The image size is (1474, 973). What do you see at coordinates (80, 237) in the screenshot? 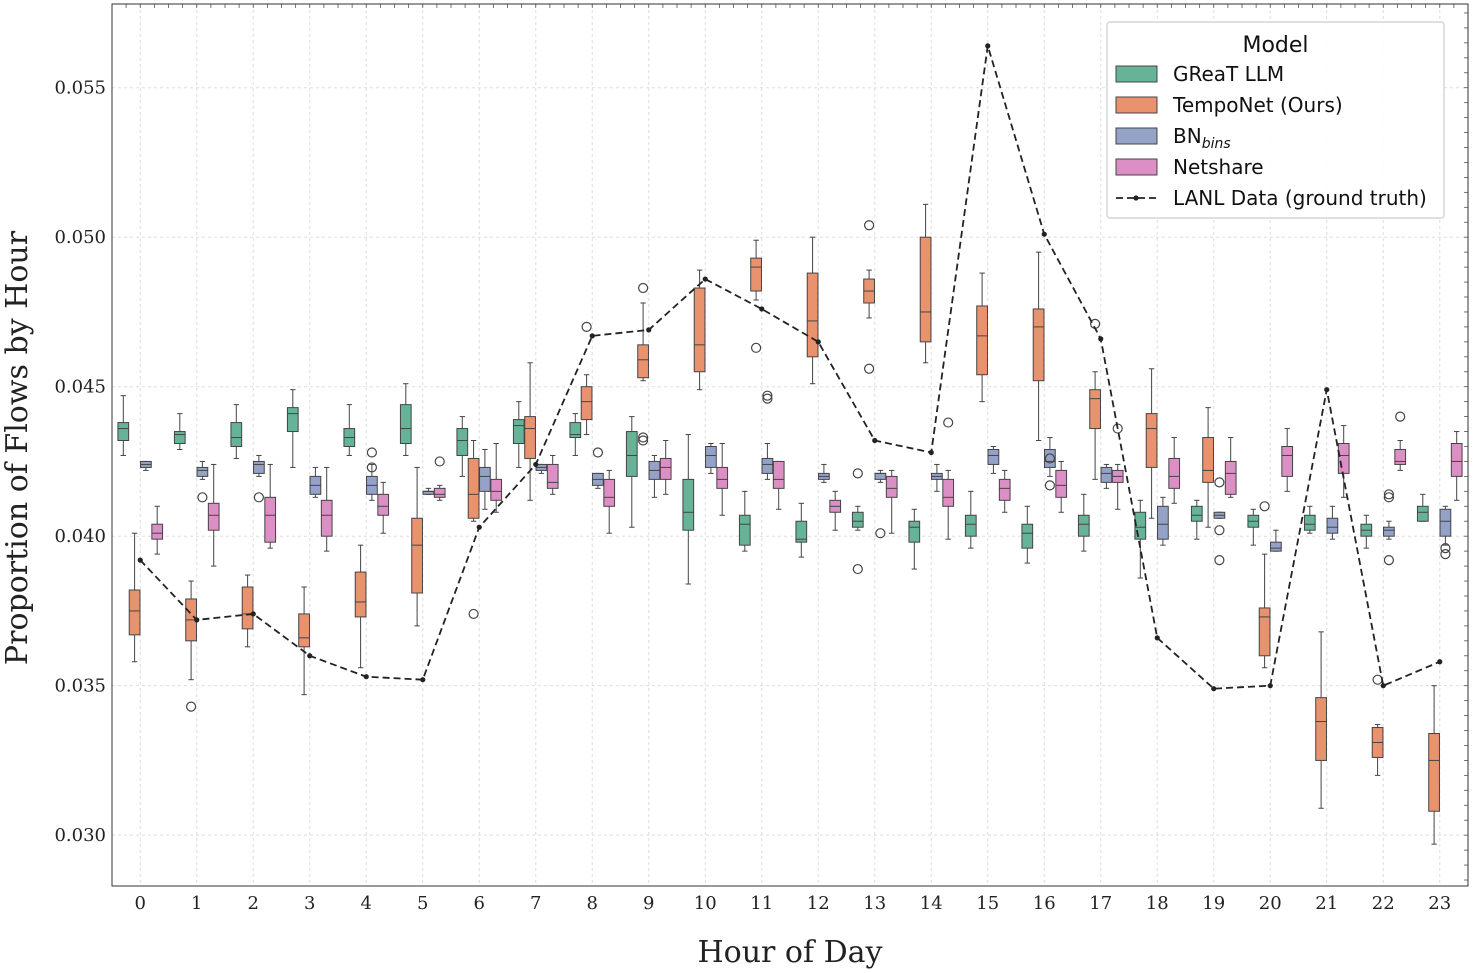
I see `y-tick-label: 0.050` at bounding box center [80, 237].